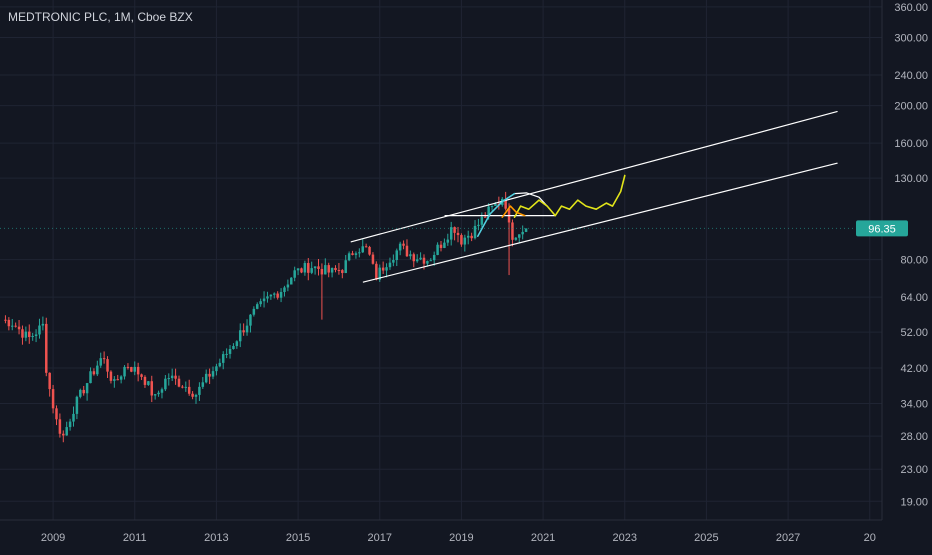  I want to click on y-tick-label: 28.00, so click(914, 437).